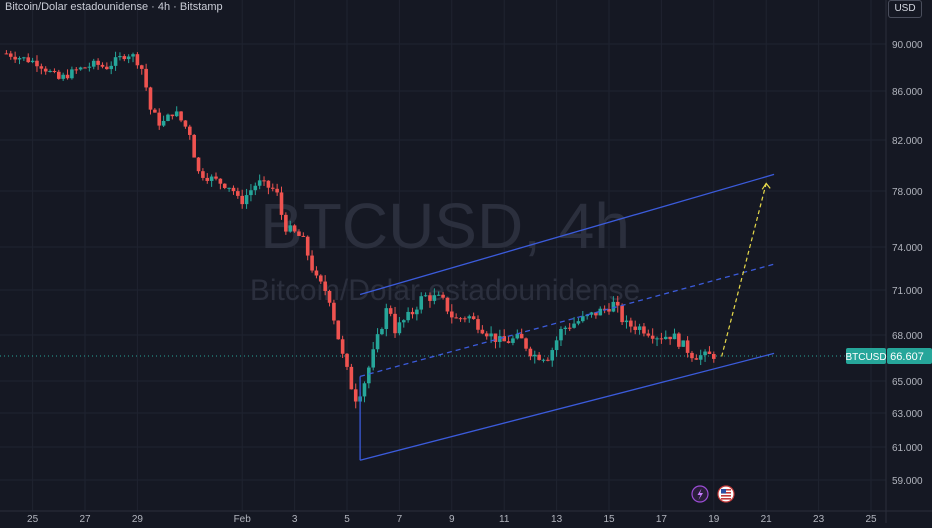  Describe the element at coordinates (744, 270) in the screenshot. I see `projection-line` at that location.